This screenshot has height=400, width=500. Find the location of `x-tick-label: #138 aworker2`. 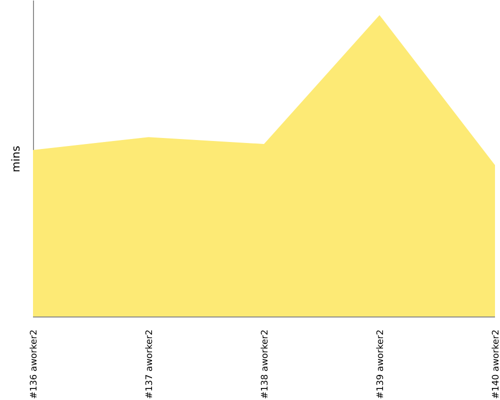

x-tick-label: #138 aworker2 is located at coordinates (265, 365).